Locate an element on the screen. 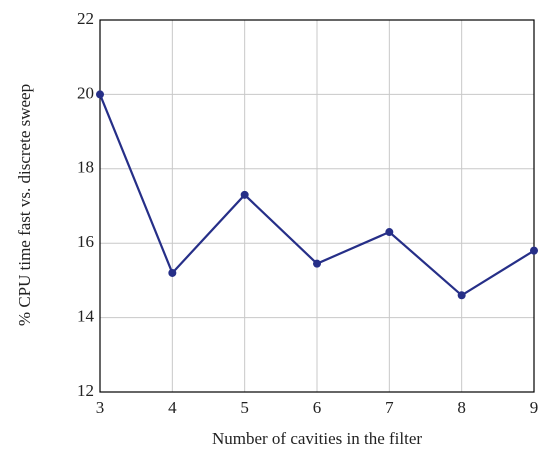 This screenshot has width=550, height=460. y-tick-label: 16 is located at coordinates (85, 241).